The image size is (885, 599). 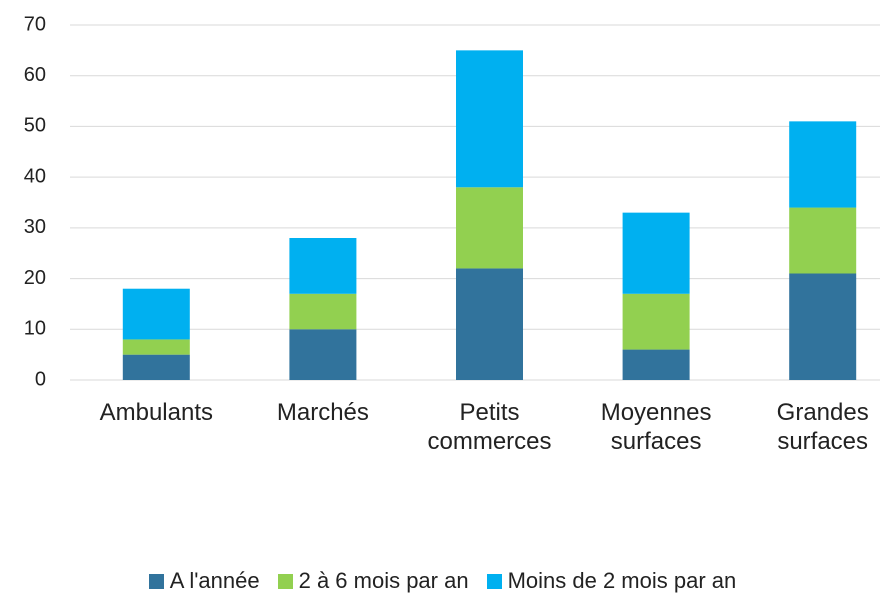 What do you see at coordinates (622, 580) in the screenshot?
I see `legend-label: Moins de 2 mois par an` at bounding box center [622, 580].